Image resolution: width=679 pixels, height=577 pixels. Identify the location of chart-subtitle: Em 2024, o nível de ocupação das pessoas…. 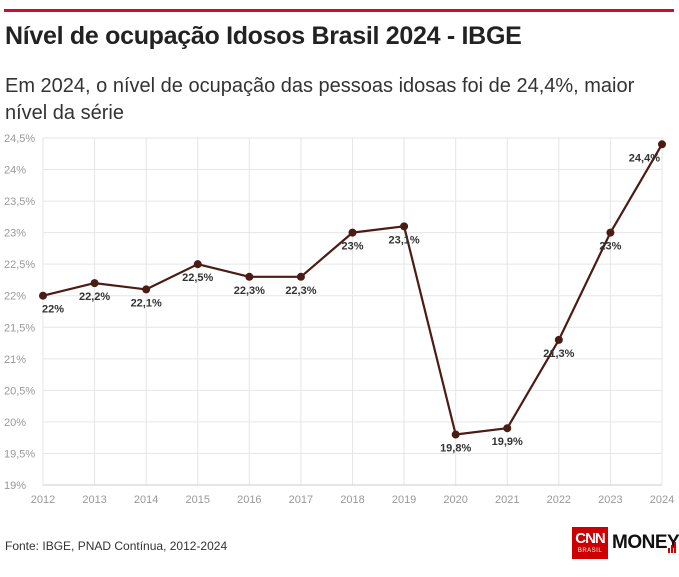
(320, 99).